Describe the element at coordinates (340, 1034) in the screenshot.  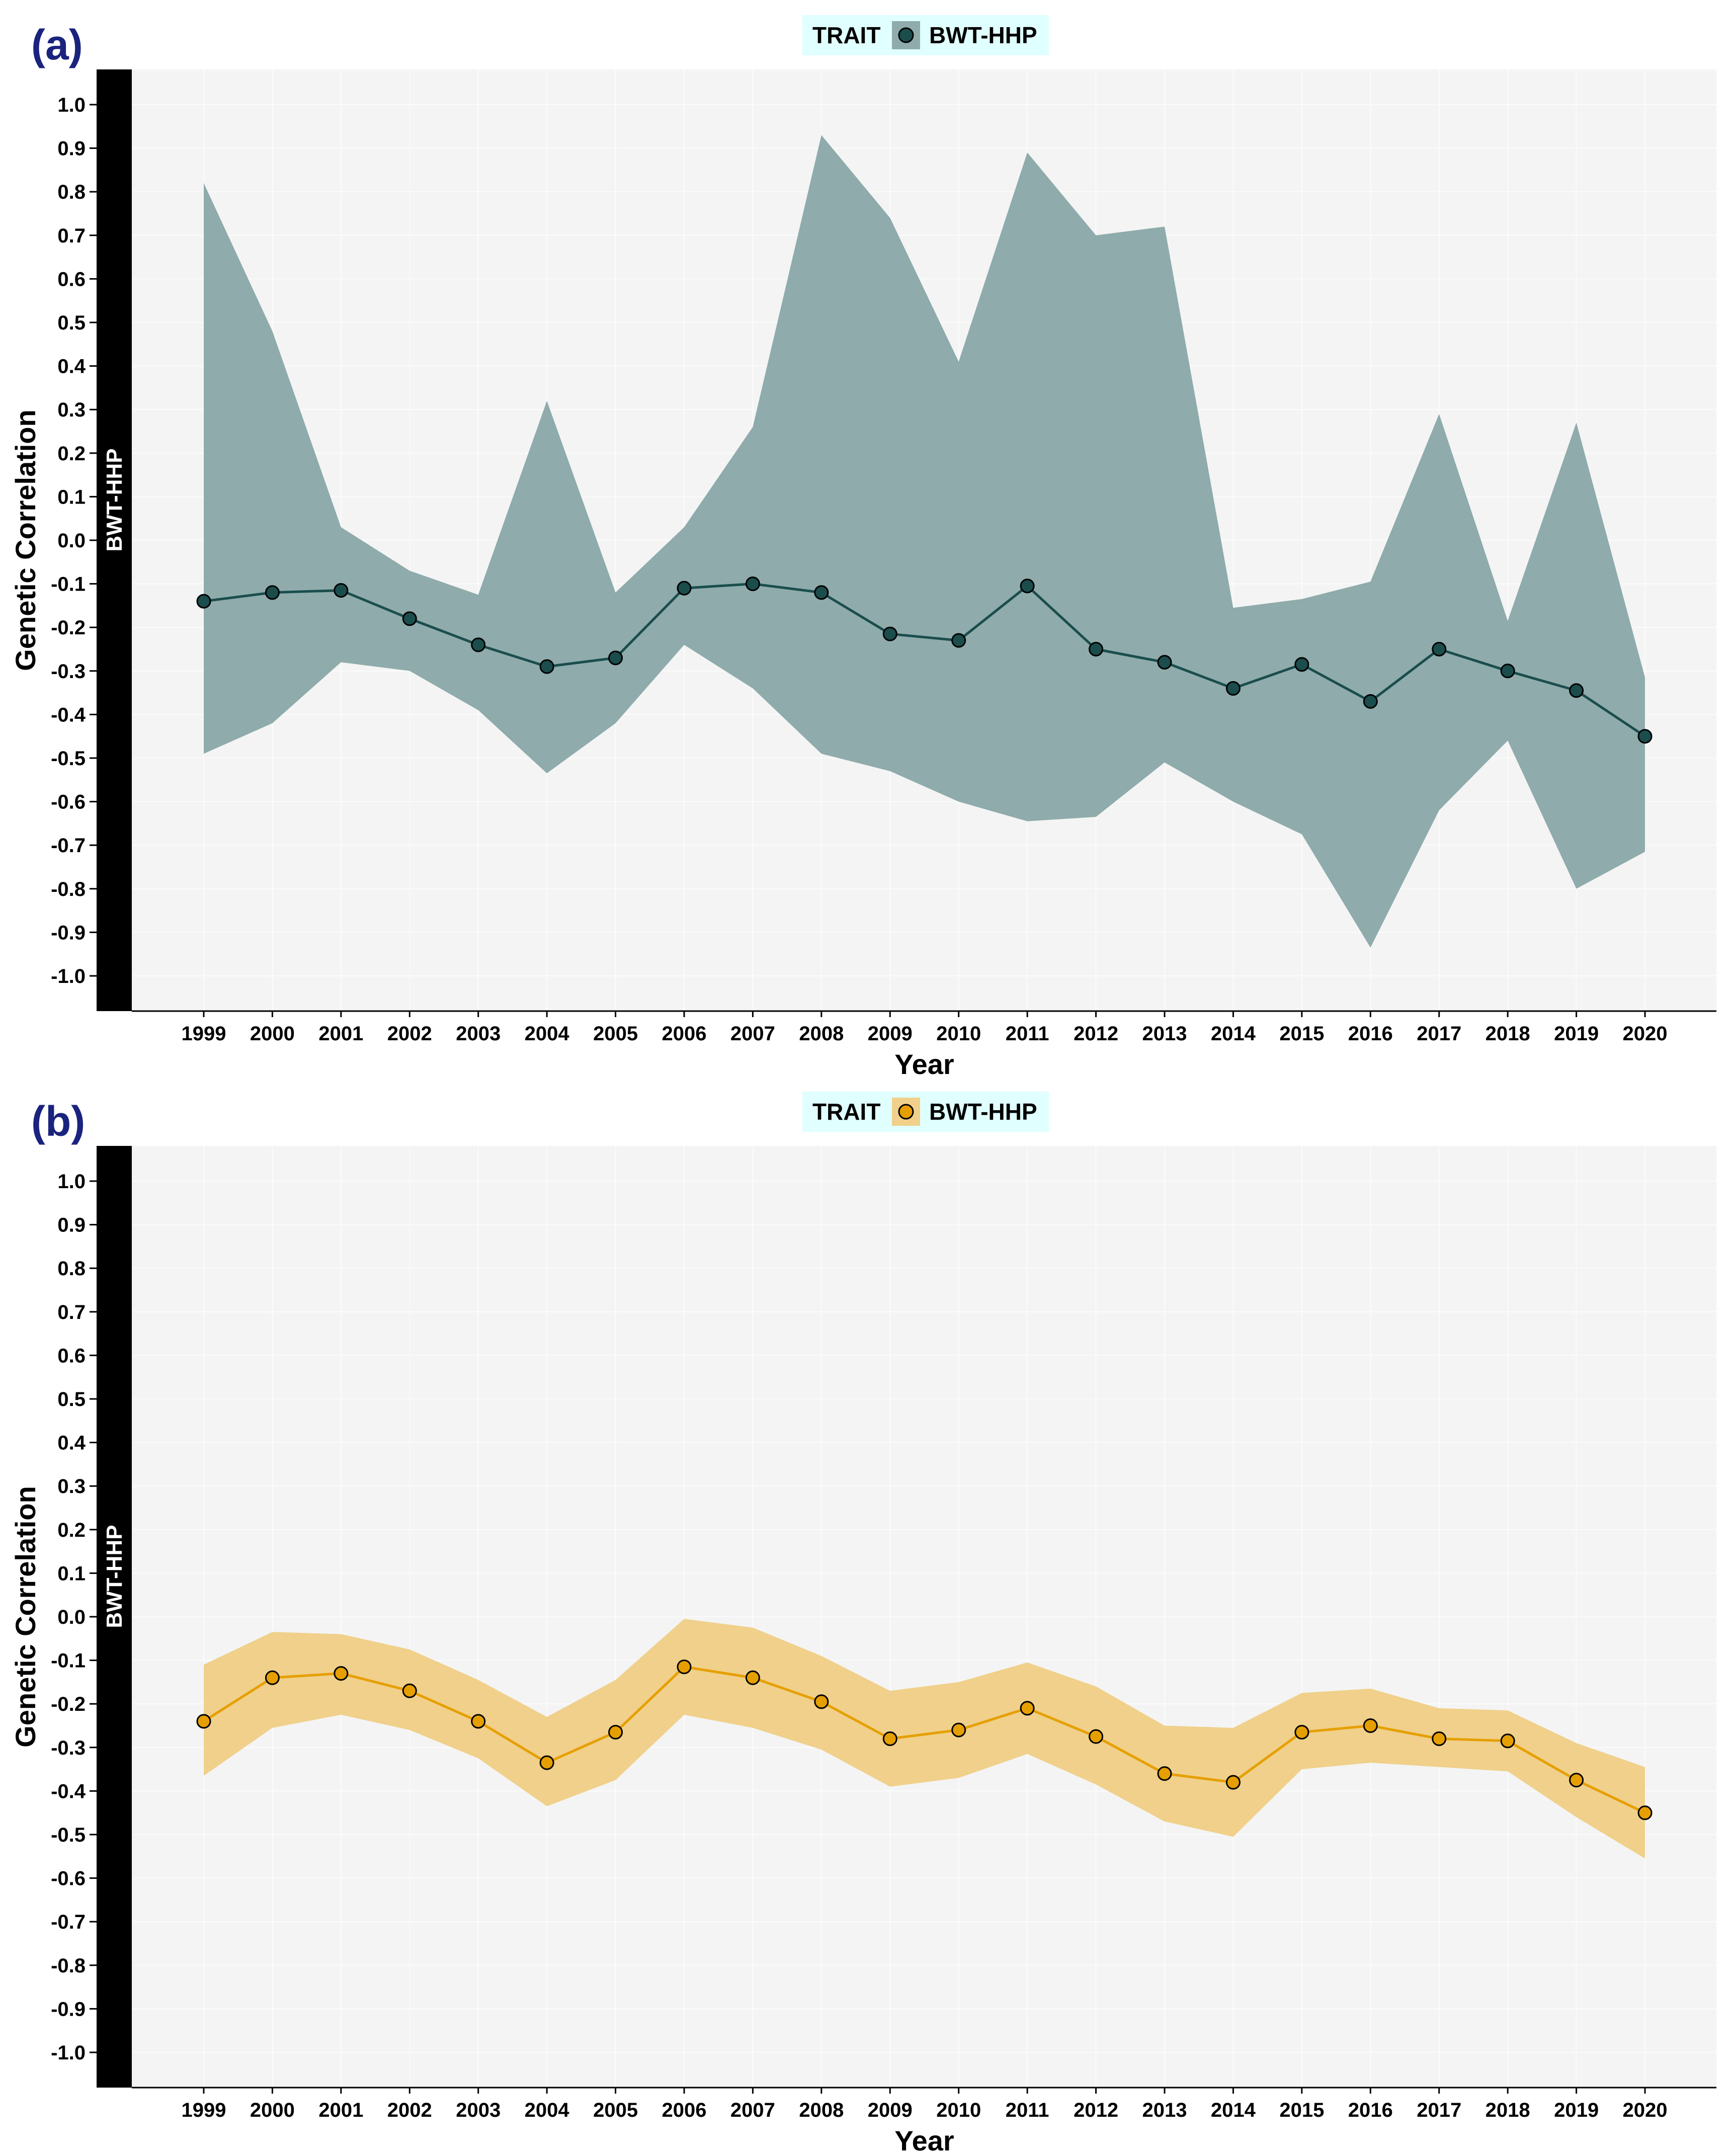
I see `x-tick-label: 2001` at that location.